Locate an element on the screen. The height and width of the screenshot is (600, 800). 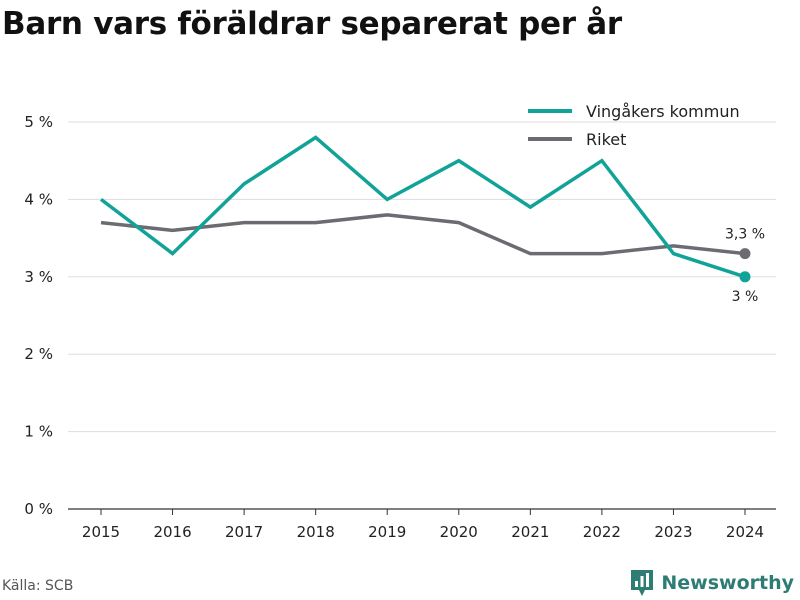
x-tick-label: 2022 is located at coordinates (602, 532).